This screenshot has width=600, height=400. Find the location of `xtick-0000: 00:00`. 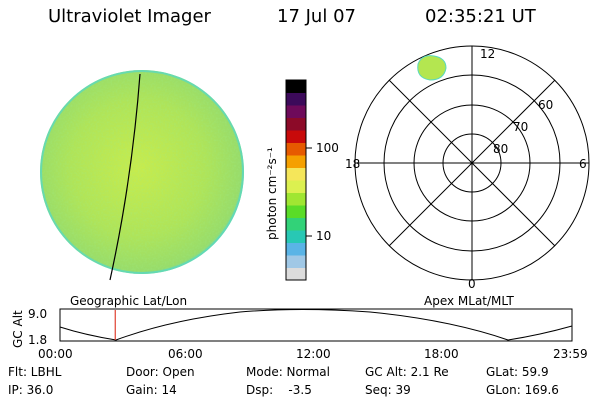

xtick-0000: 00:00 is located at coordinates (55, 354).